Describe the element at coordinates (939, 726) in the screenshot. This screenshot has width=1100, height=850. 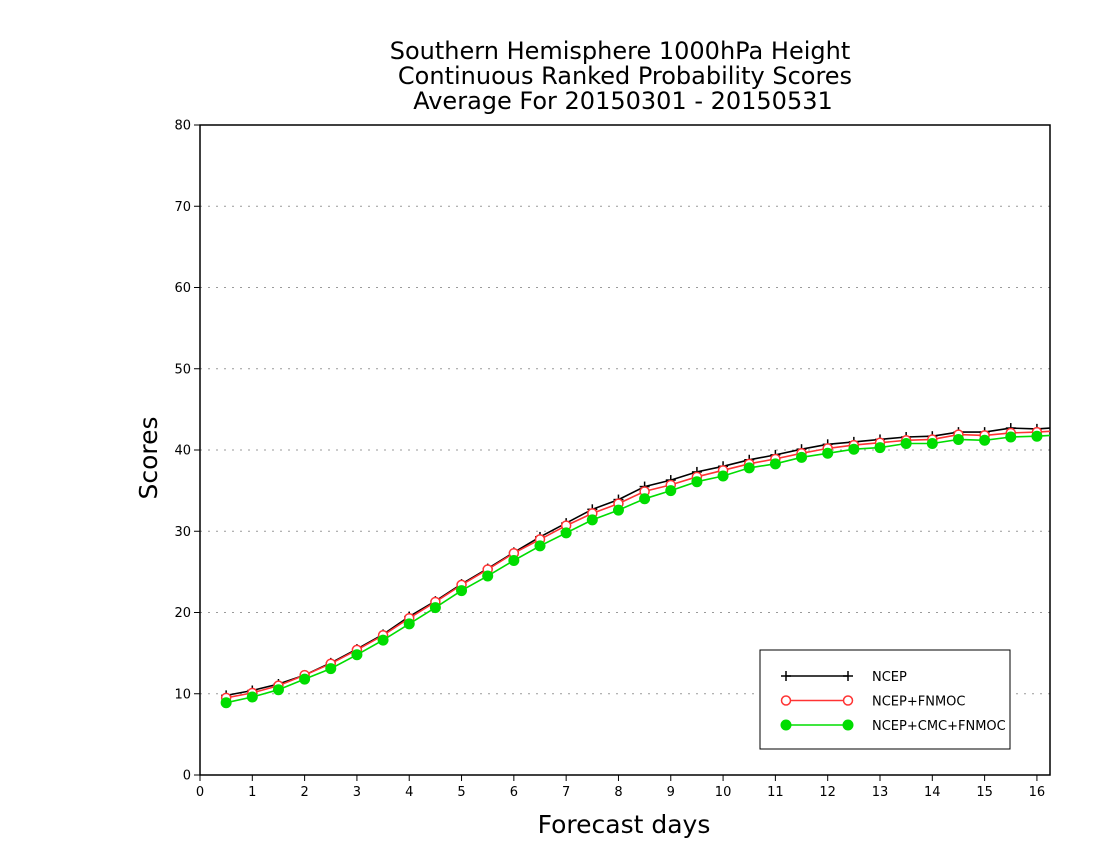
I see `legend-label: NCEP+CMC+FNMOC` at that location.